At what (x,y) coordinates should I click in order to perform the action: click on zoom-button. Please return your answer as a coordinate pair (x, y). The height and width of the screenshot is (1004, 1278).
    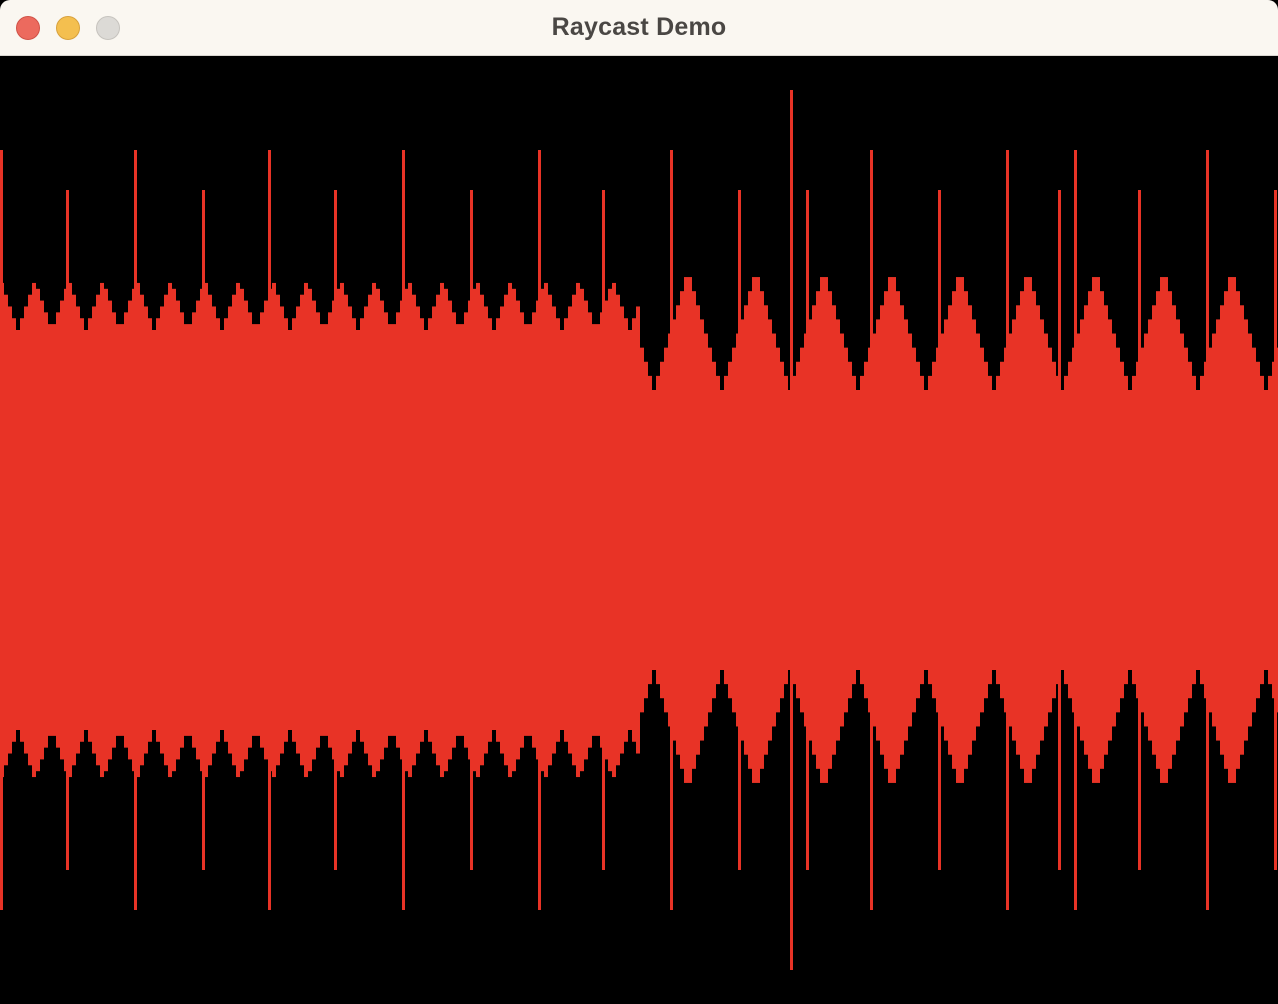
    Looking at the image, I should click on (108, 28).